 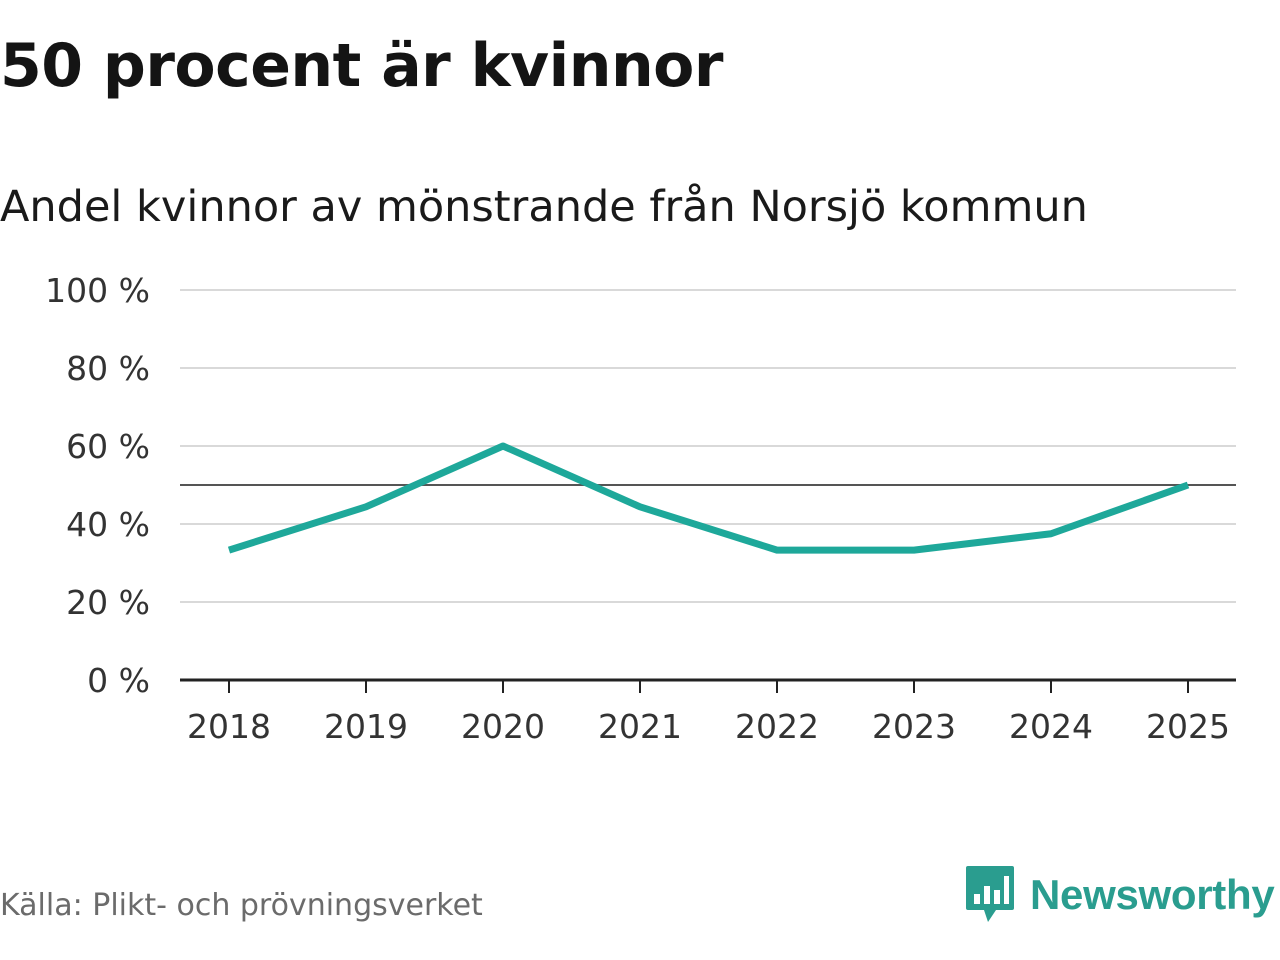 I want to click on x-tick-label: 2022, so click(x=777, y=726).